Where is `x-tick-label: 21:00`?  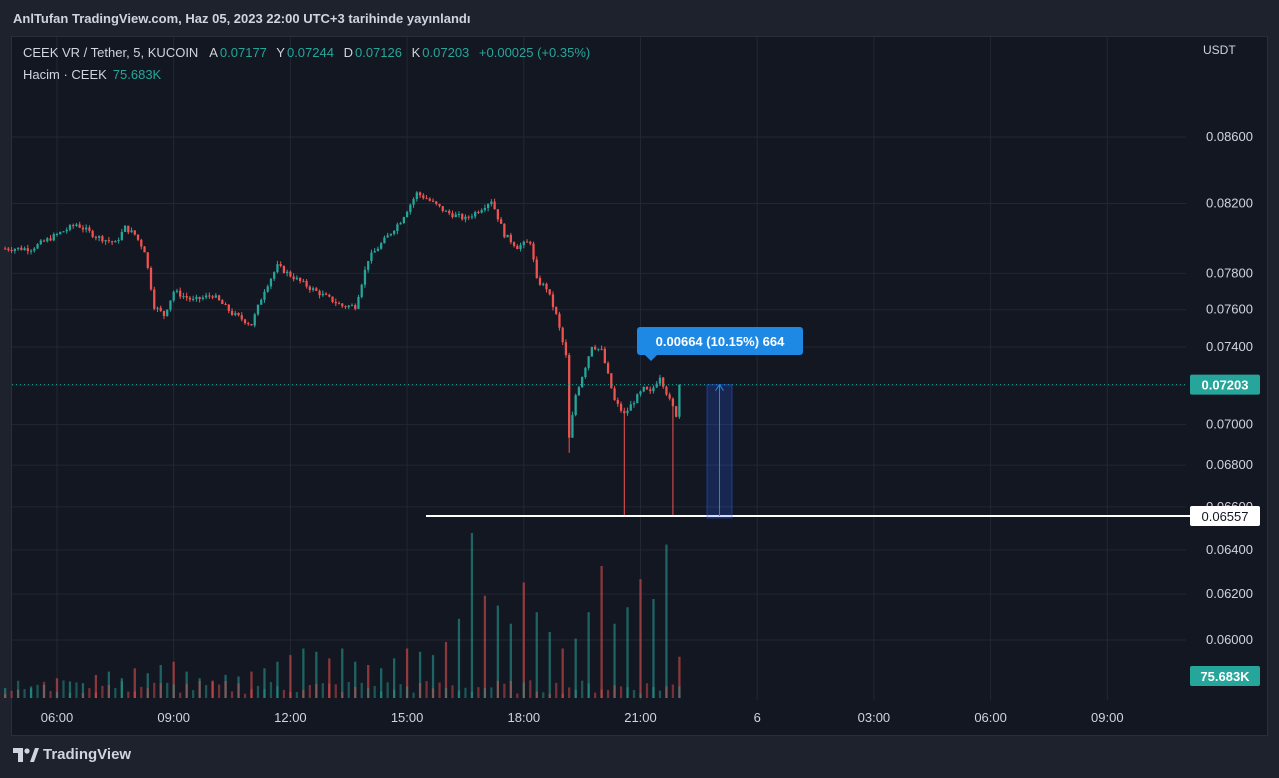
x-tick-label: 21:00 is located at coordinates (640, 717).